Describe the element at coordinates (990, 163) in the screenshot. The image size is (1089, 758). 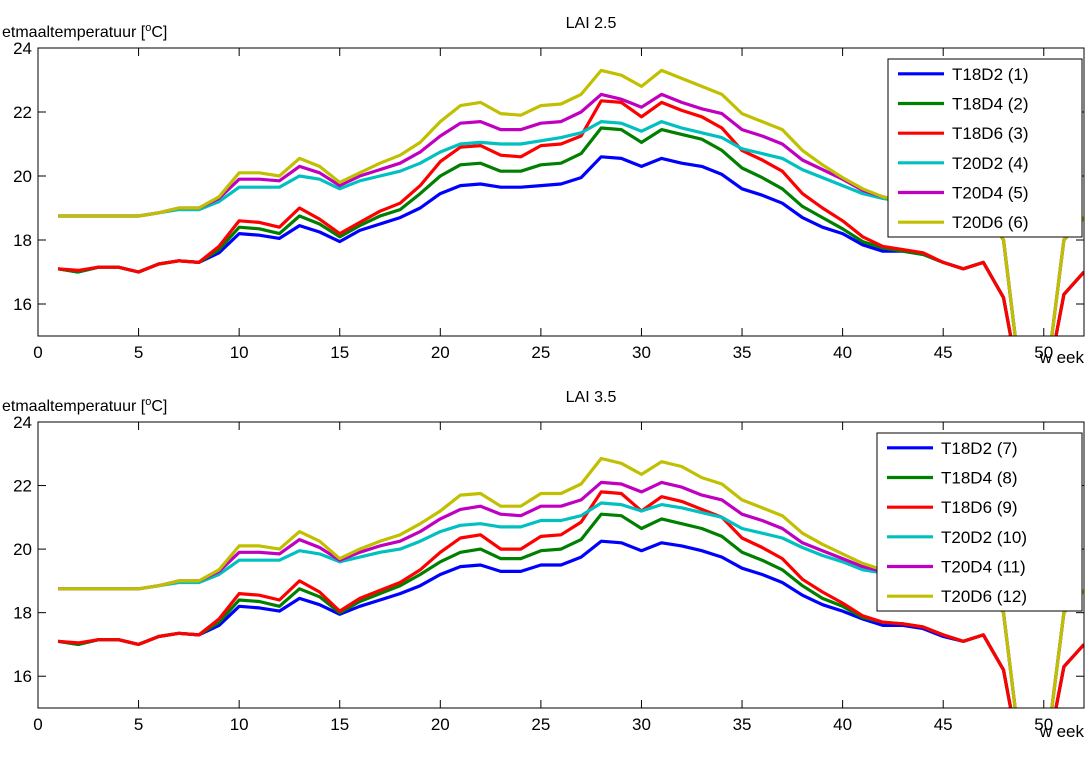
I see `legend-label-4: T20D2 (4)` at that location.